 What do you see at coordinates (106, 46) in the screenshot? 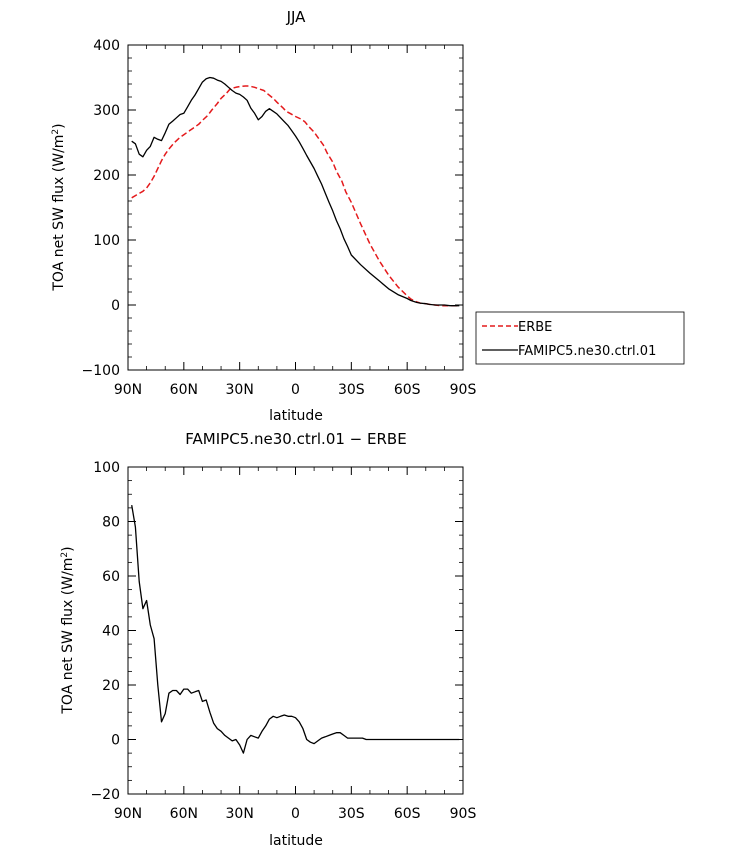
I see `y-tick-label: 400` at bounding box center [106, 46].